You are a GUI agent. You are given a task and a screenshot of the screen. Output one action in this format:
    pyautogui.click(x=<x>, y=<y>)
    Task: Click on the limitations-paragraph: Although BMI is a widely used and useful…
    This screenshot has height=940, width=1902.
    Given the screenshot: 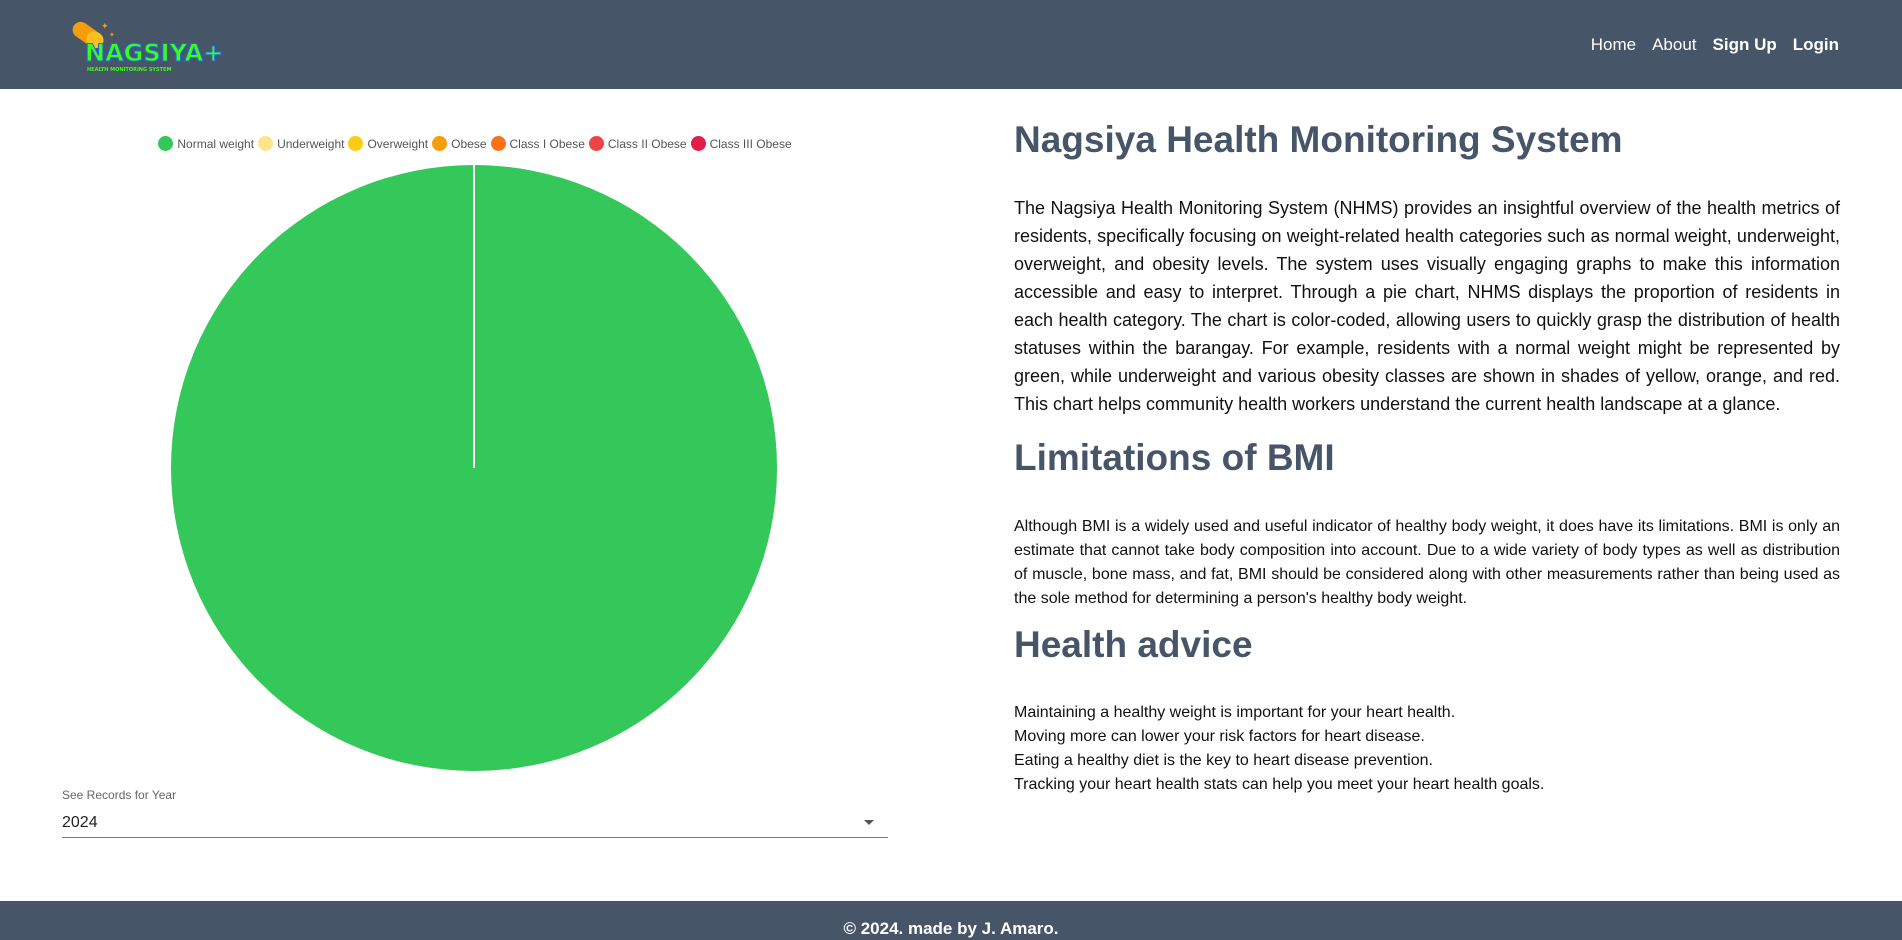 What is the action you would take?
    pyautogui.click(x=1427, y=562)
    